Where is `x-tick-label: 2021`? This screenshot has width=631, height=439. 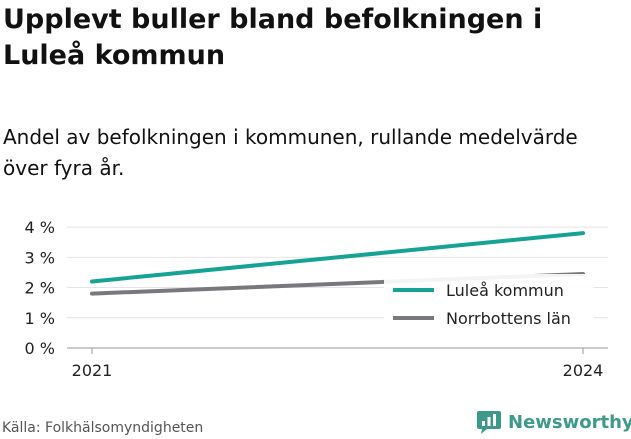 x-tick-label: 2021 is located at coordinates (92, 370).